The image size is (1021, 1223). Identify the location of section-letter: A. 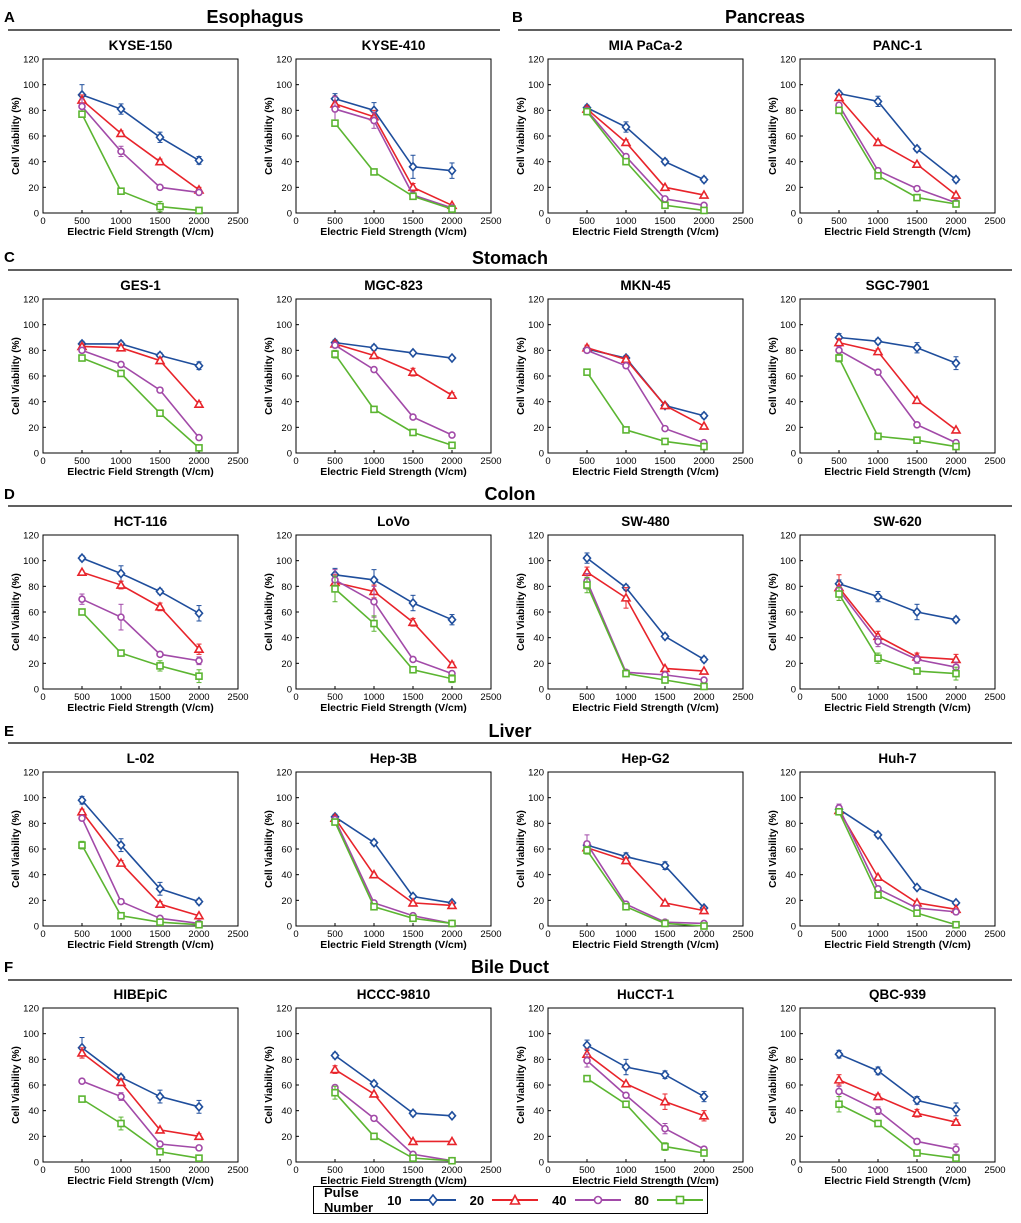
(9, 17).